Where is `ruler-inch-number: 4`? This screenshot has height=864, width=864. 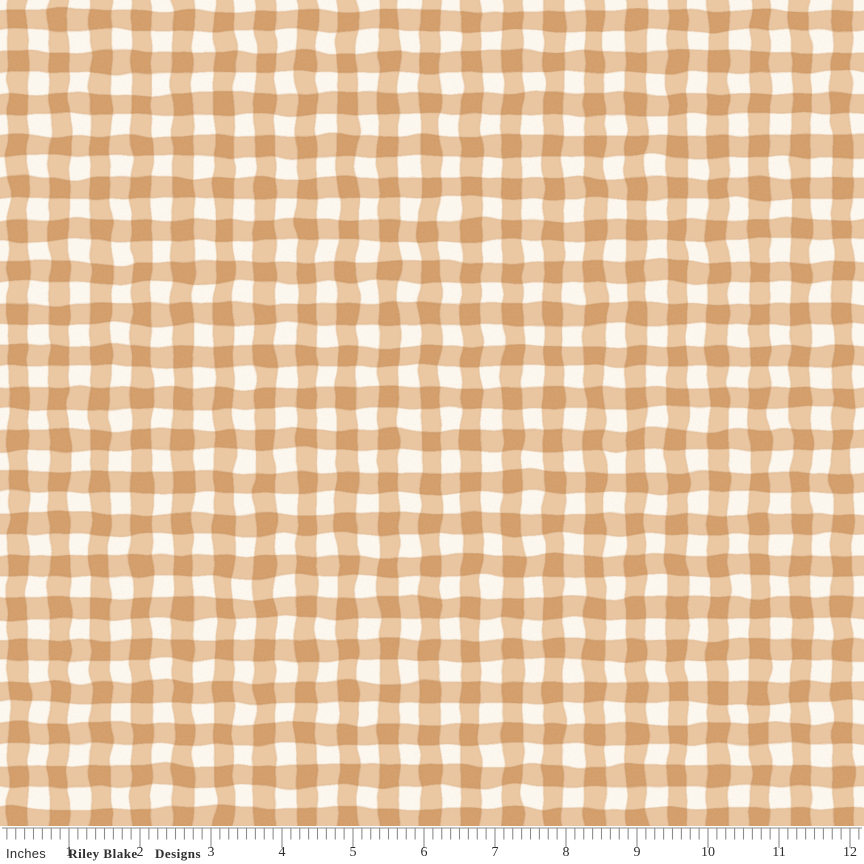
ruler-inch-number: 4 is located at coordinates (282, 852).